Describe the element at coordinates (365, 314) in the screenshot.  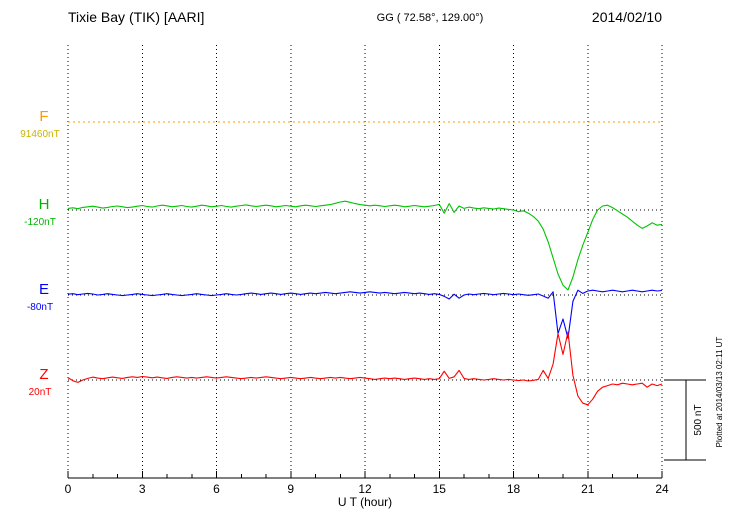
I see `series-line-E` at that location.